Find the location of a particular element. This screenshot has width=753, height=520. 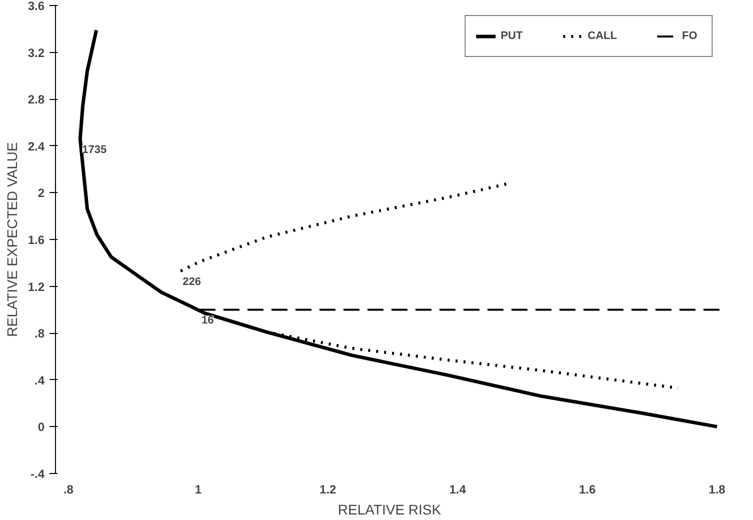

y-axis-title: RELATIVE EXPECTED VALUE is located at coordinates (12, 239).